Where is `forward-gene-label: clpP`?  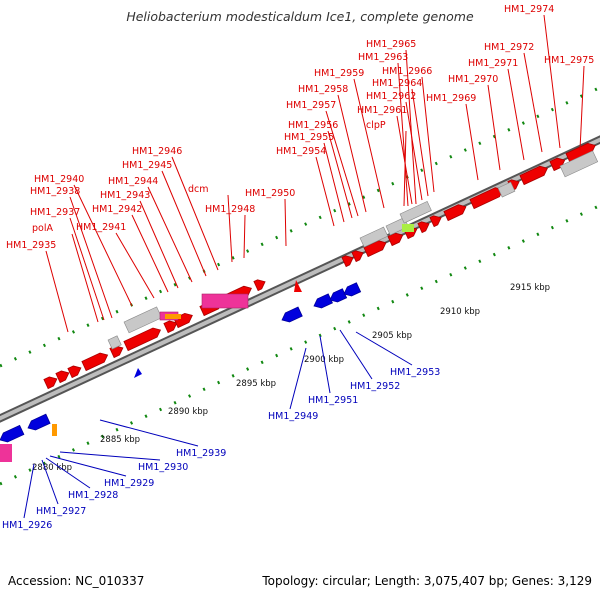
forward-gene-label: clpP is located at coordinates (376, 125).